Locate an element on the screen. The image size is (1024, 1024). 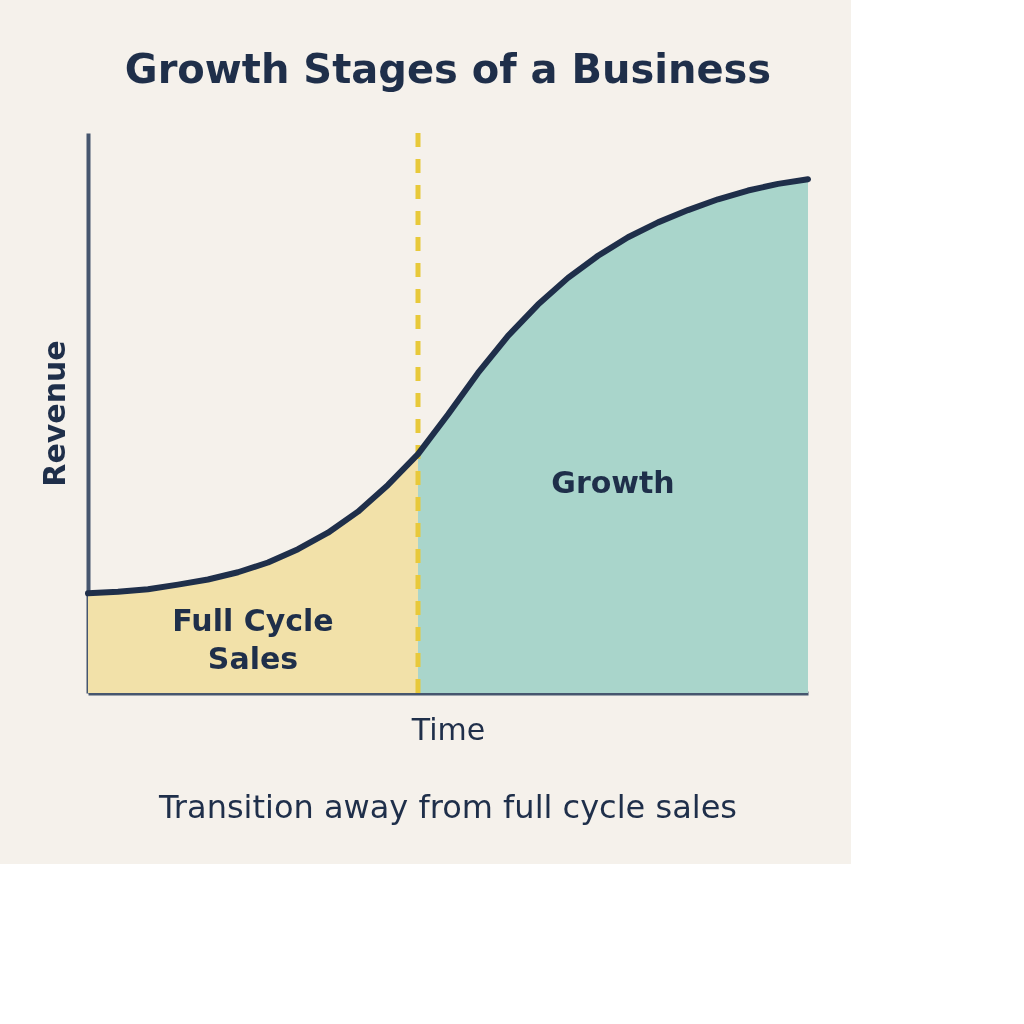
y-axis-title: Revenue is located at coordinates (54, 413).